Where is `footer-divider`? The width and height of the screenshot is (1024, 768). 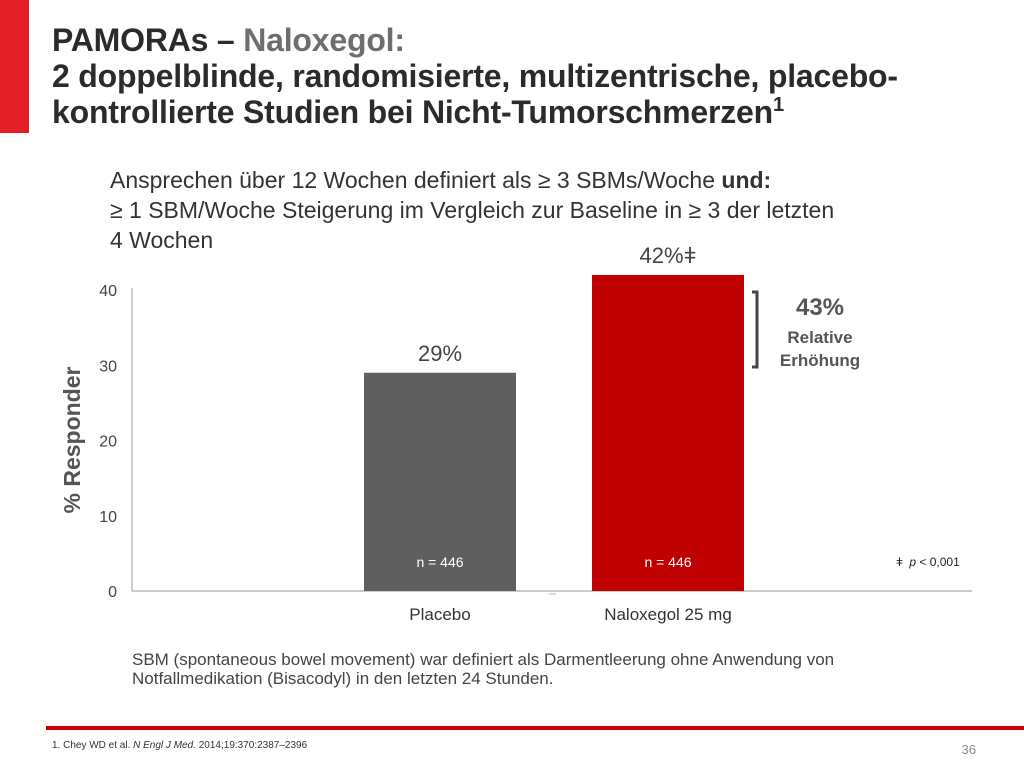 footer-divider is located at coordinates (535, 728).